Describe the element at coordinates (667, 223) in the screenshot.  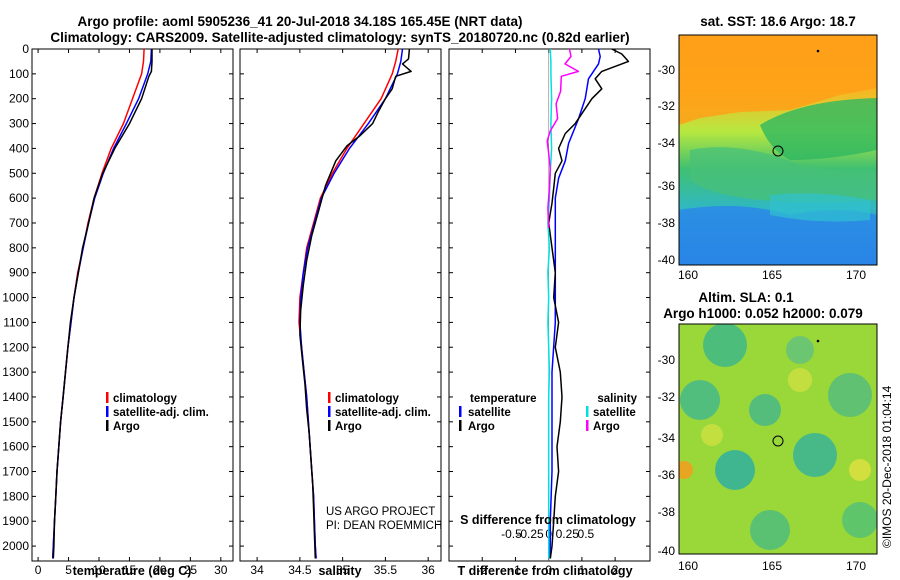
I see `sst-lat-tick: -38` at that location.